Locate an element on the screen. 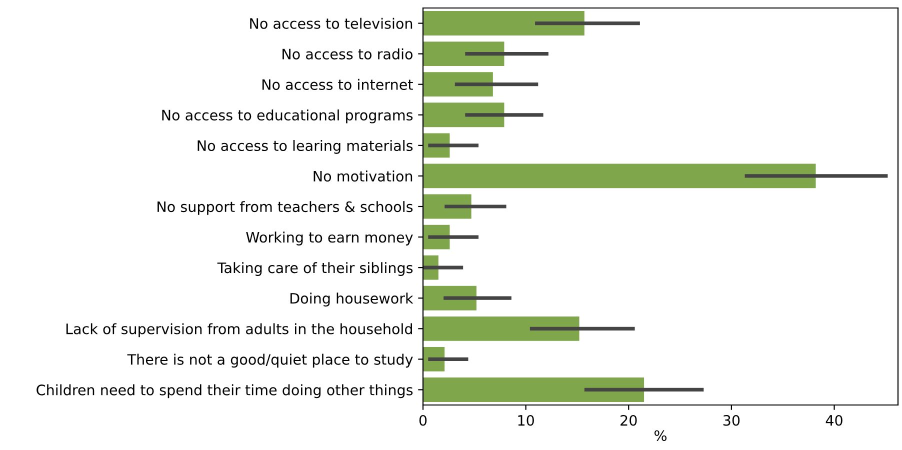  x-axis-title: % is located at coordinates (660, 436).